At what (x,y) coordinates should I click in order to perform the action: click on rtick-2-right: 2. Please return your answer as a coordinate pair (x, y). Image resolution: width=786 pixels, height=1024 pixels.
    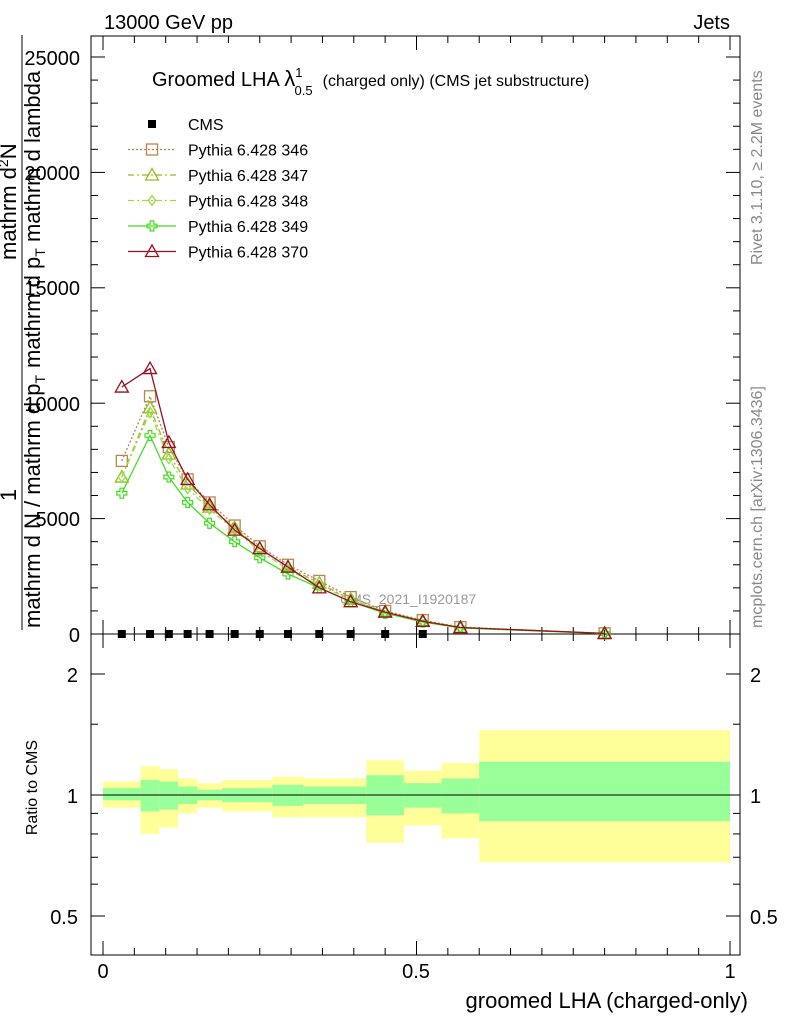
    Looking at the image, I should click on (755, 676).